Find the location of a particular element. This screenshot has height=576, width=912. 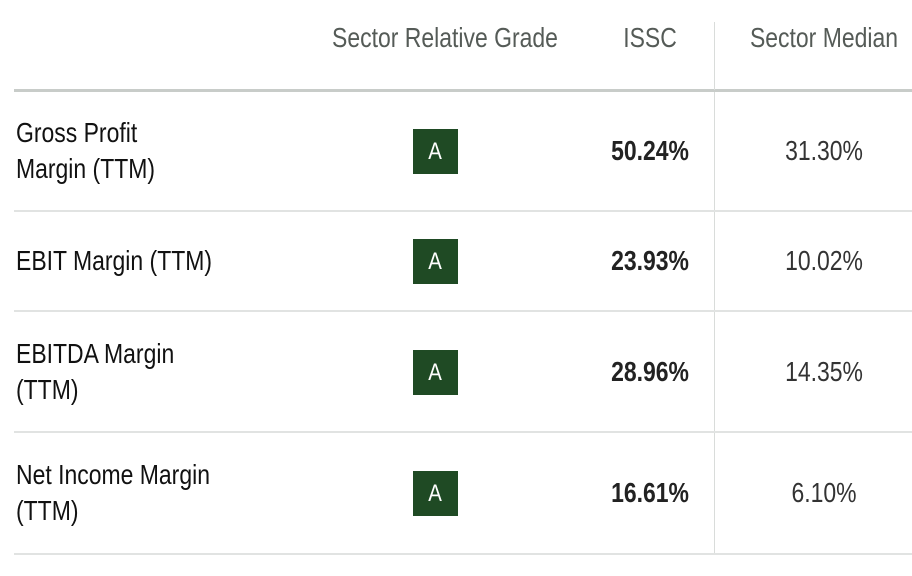

metric-label: EBIT Margin (TTM) is located at coordinates (114, 260).